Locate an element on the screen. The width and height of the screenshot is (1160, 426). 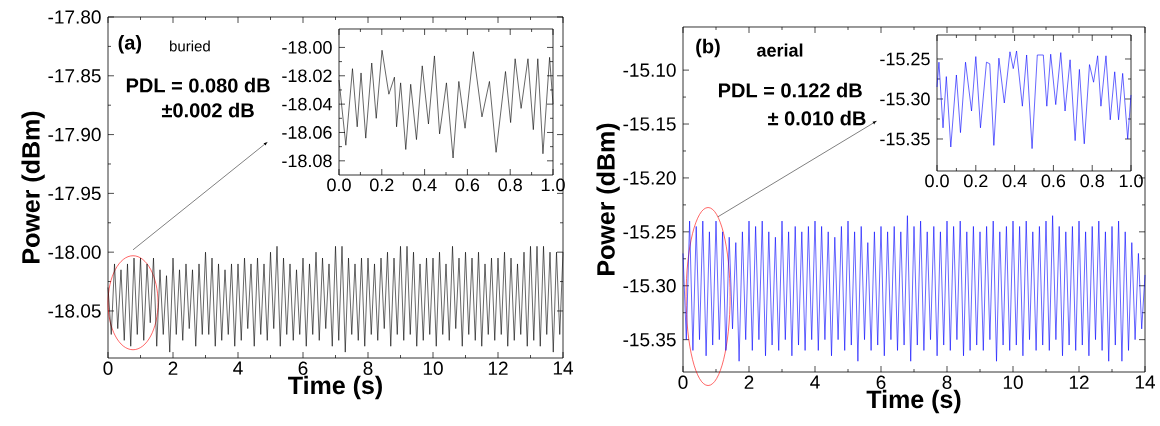
annotation: (a) is located at coordinates (130, 44).